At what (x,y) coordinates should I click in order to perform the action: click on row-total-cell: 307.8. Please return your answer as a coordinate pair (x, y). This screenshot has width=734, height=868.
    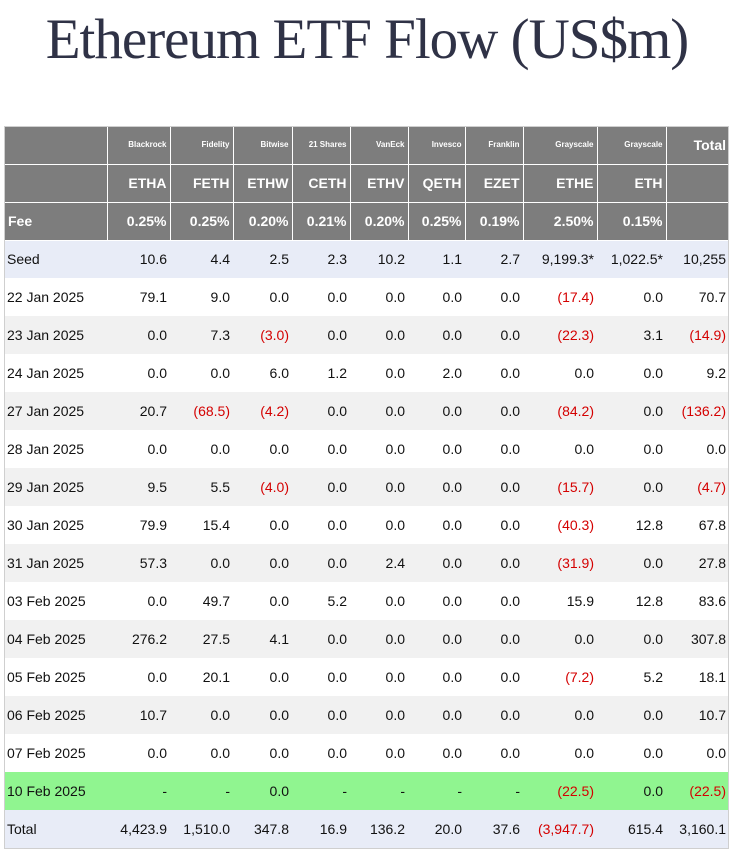
    Looking at the image, I should click on (697, 639).